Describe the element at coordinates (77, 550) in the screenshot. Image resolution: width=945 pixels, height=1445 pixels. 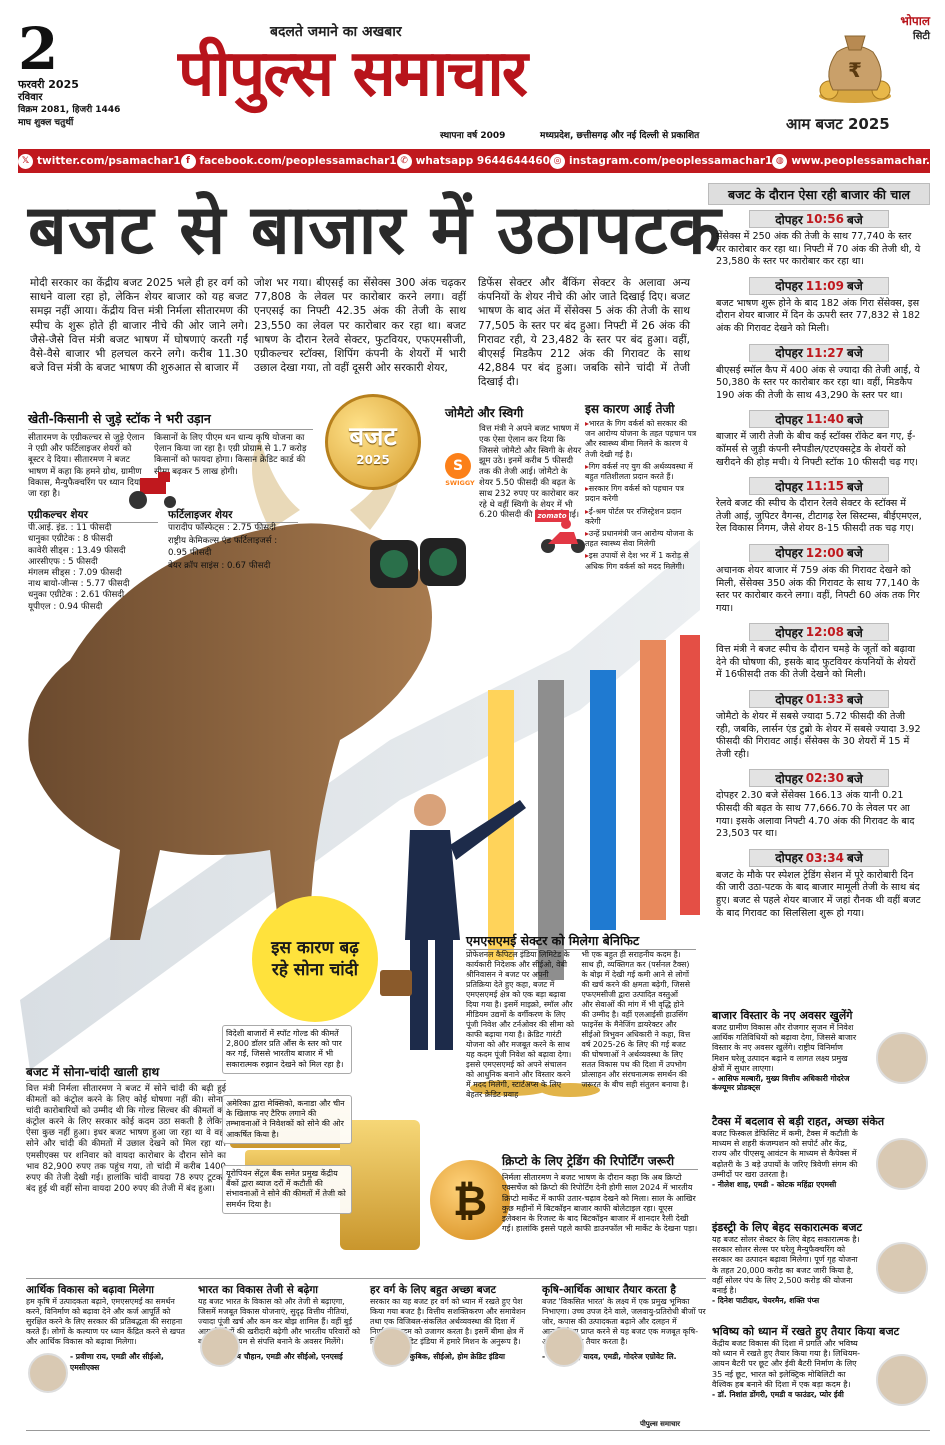
I see `agri-stock-item: कावेरी सीड्स : 13.49 फीसदी` at that location.